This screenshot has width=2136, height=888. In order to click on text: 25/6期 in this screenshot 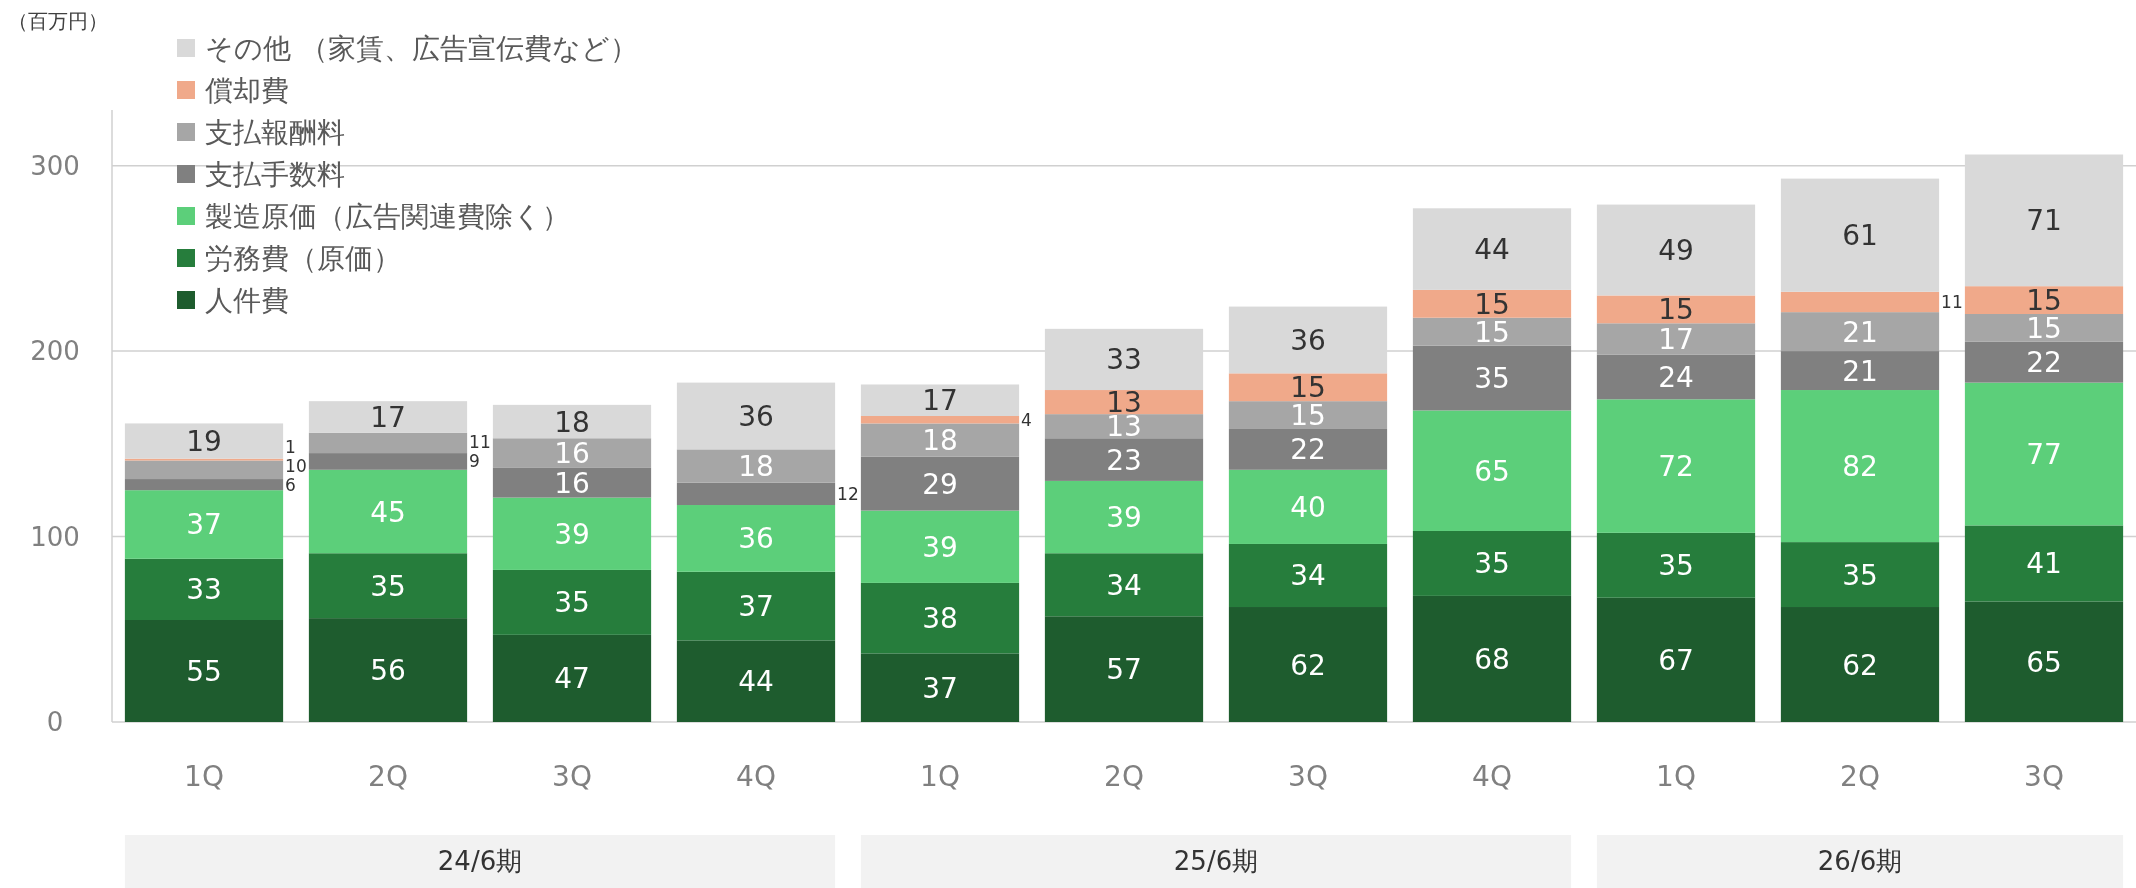, I will do `click(1216, 861)`.